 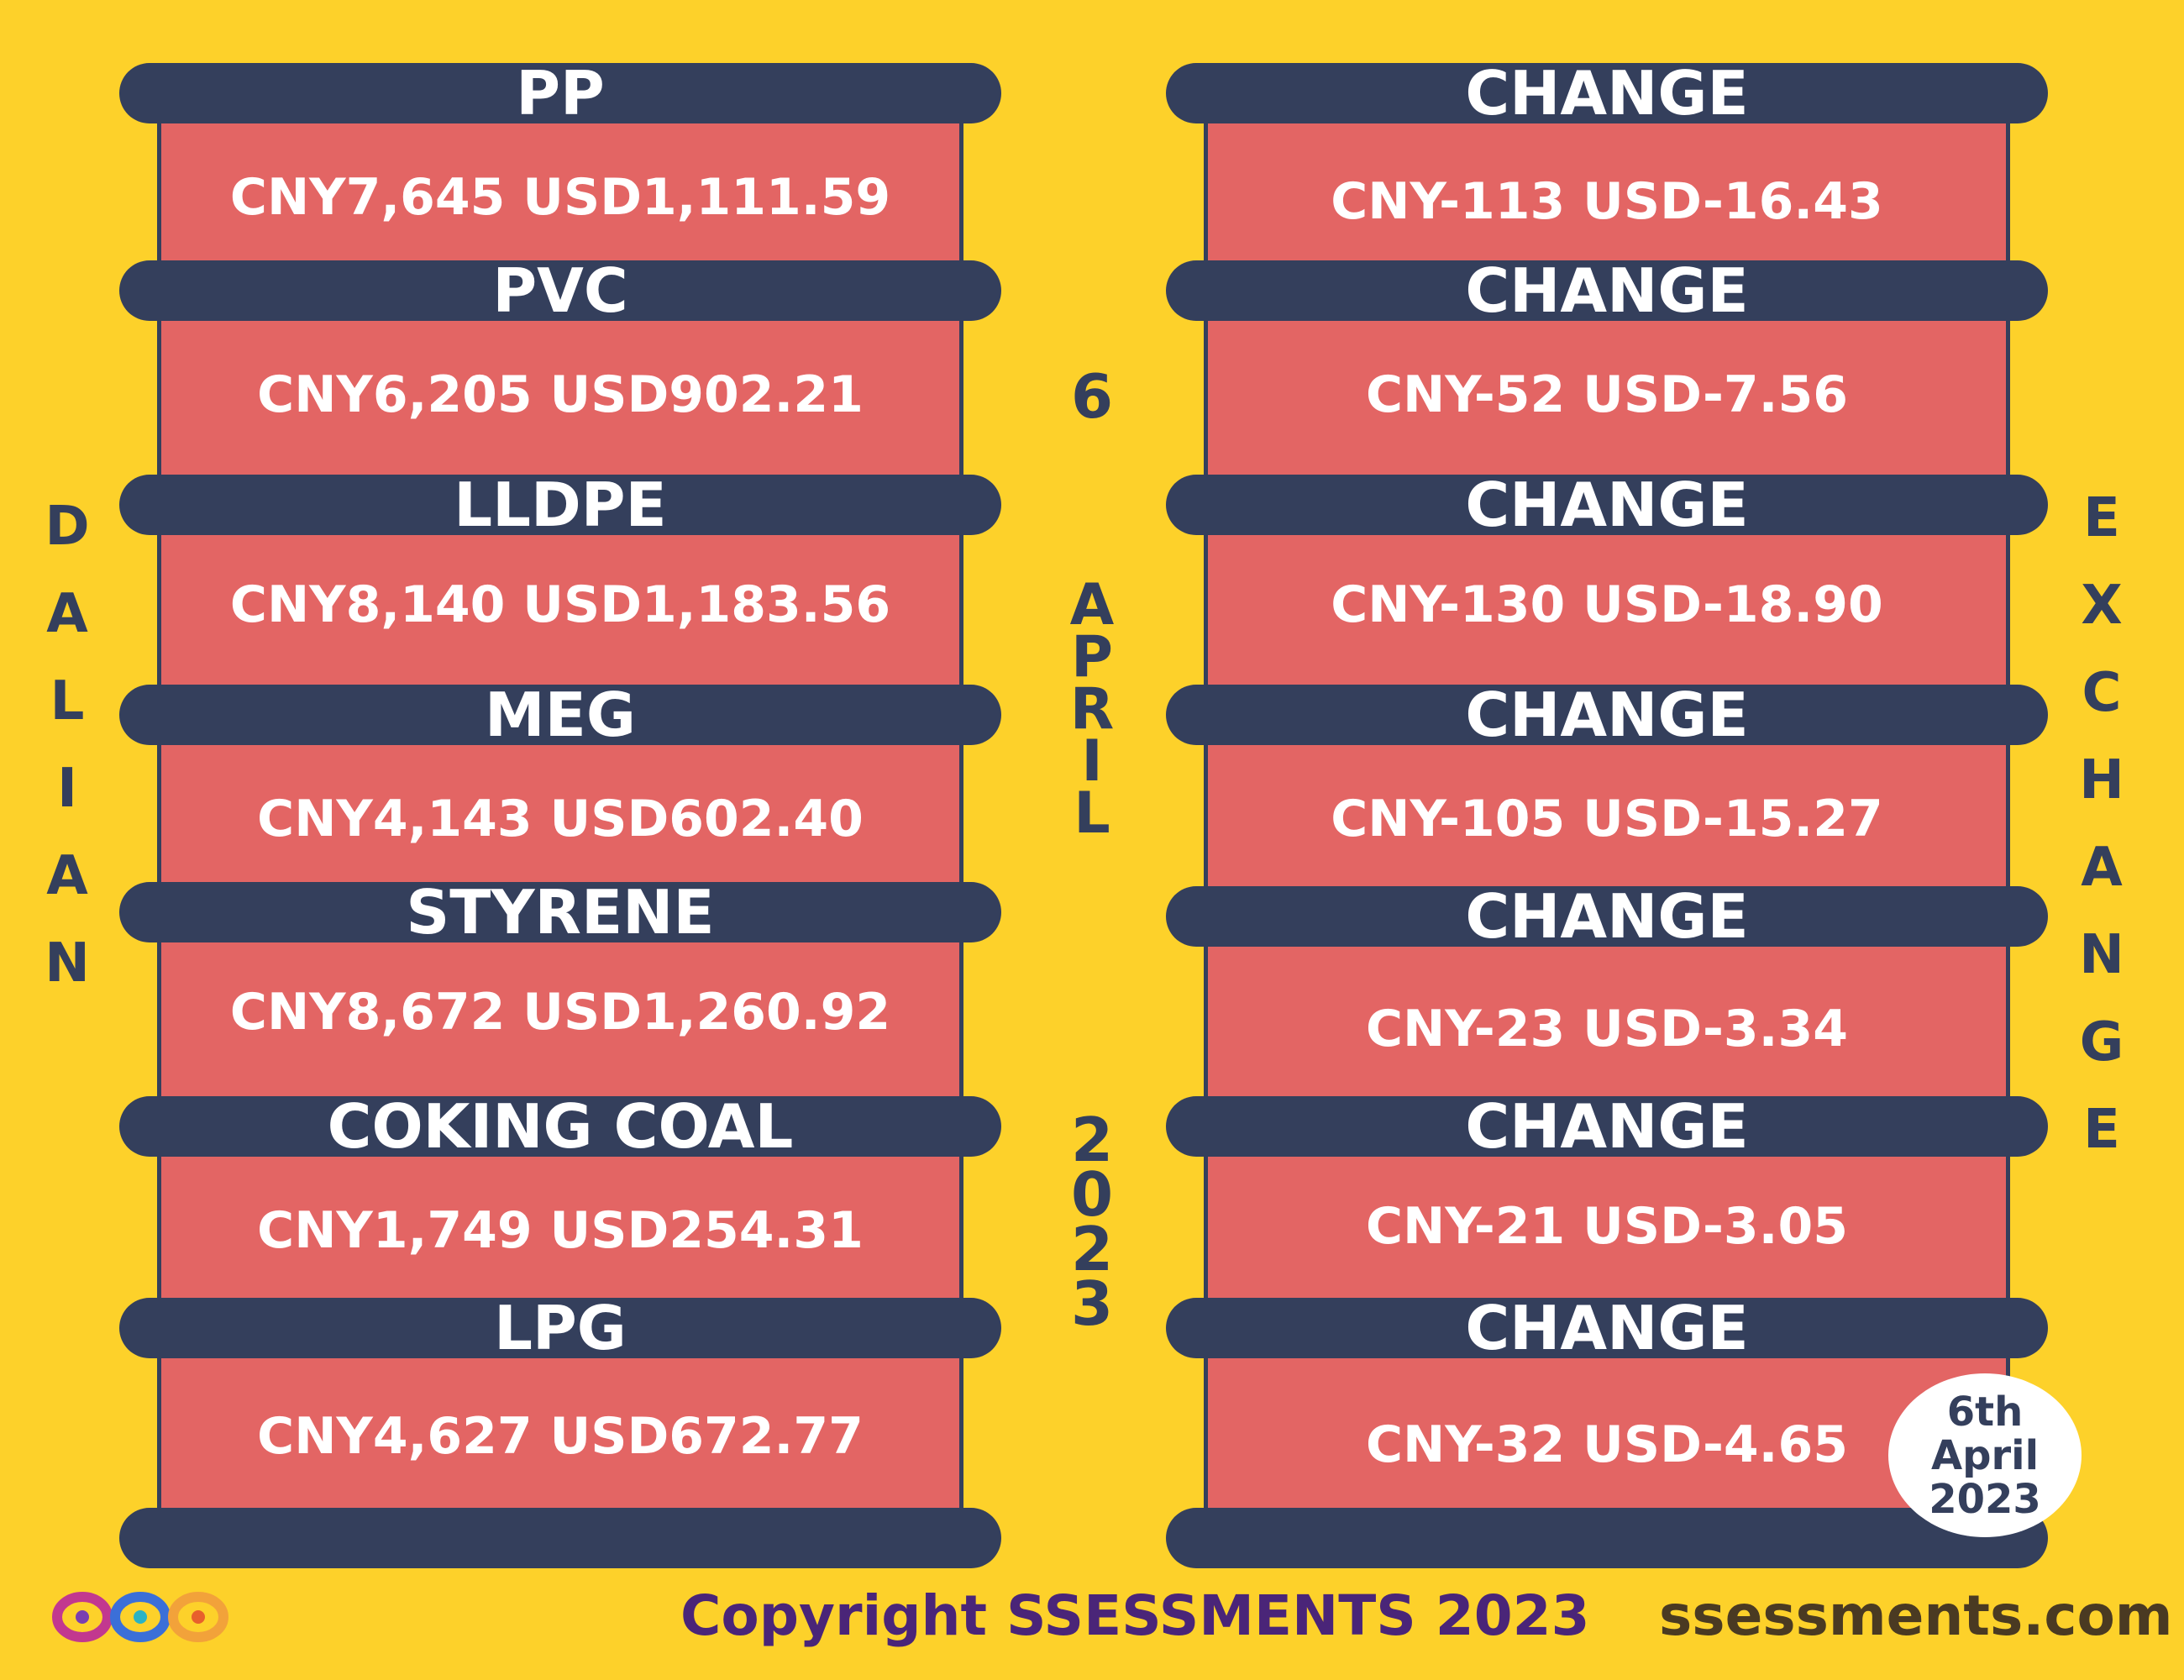 I want to click on badge-year: 2023, so click(x=1985, y=1499).